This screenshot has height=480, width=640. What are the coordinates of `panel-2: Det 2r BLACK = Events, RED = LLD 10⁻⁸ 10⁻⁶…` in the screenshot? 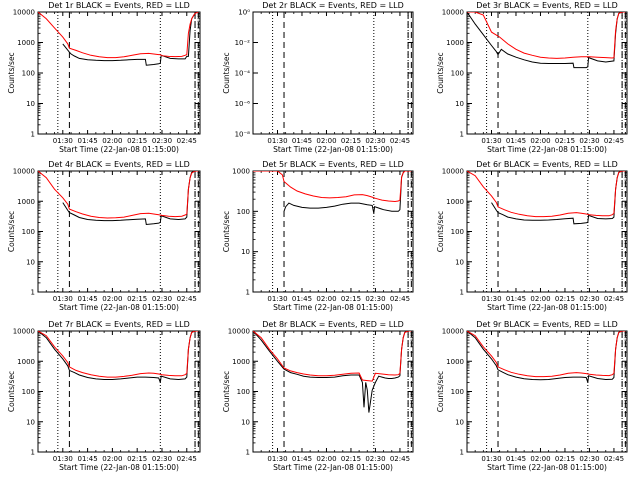 It's located at (318, 77).